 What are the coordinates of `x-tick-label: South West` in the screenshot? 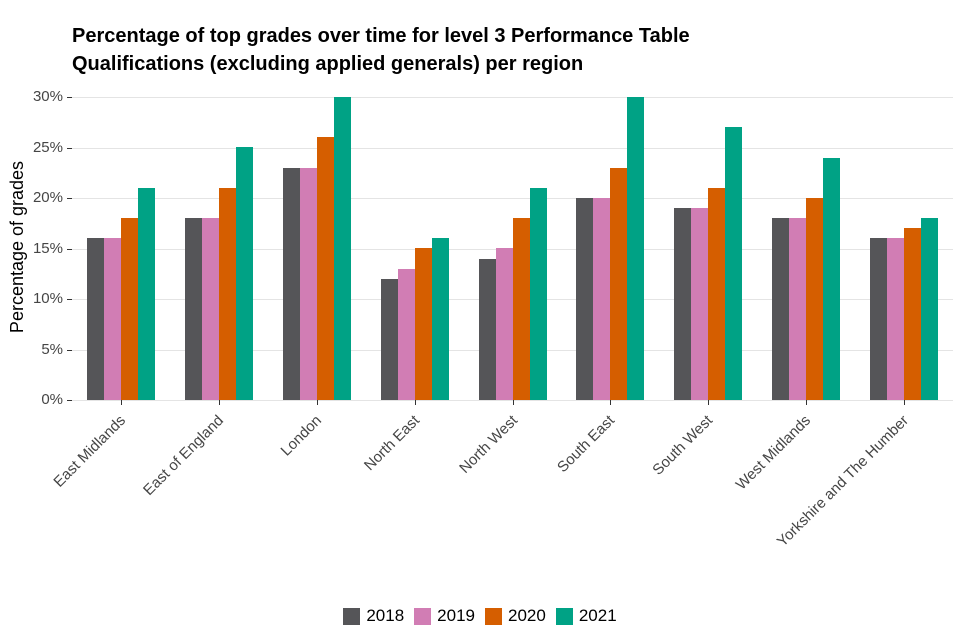 It's located at (683, 445).